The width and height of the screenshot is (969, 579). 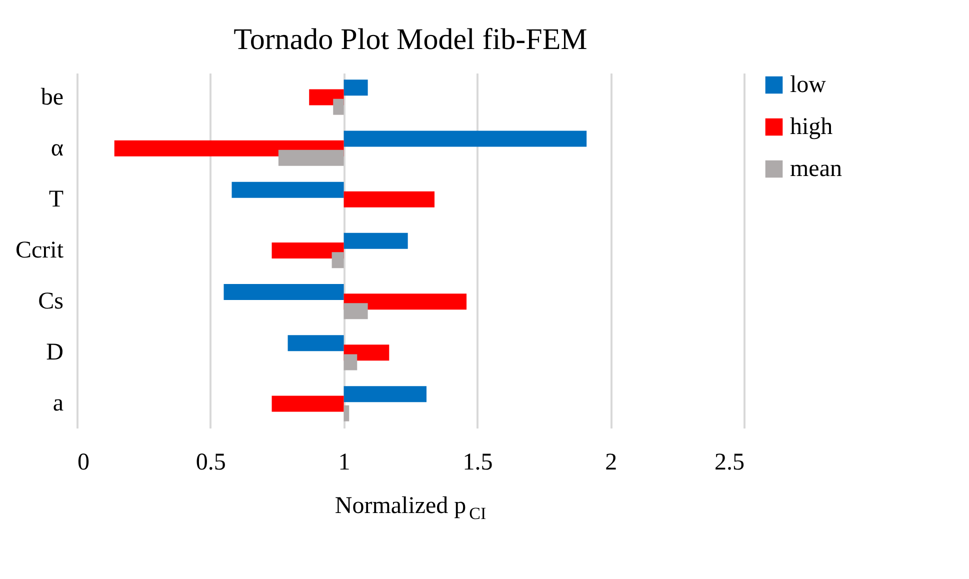 What do you see at coordinates (211, 463) in the screenshot?
I see `x-tick-label: 0.5` at bounding box center [211, 463].